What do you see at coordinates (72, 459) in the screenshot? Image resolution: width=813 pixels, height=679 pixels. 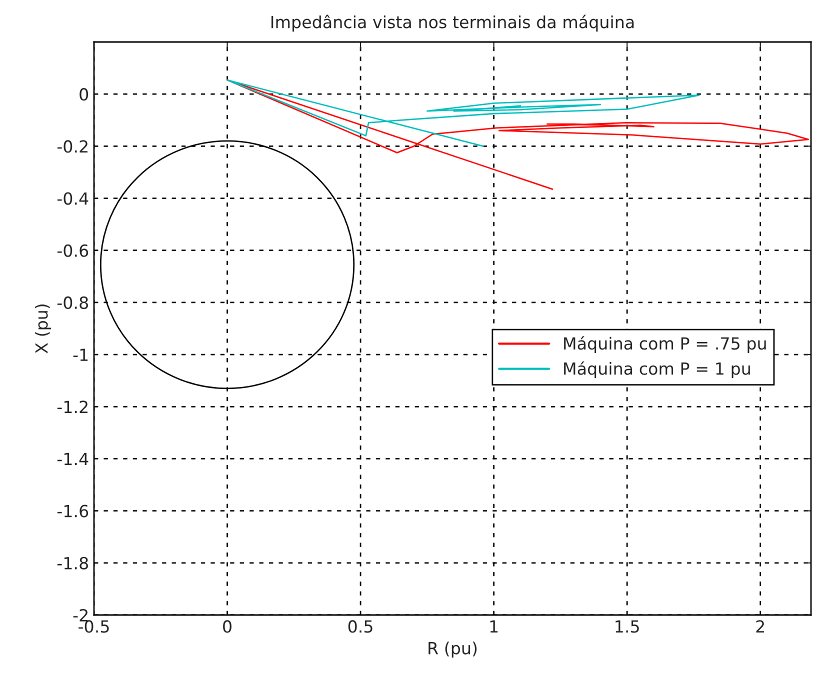 I see `y-tick-label: -1.4` at bounding box center [72, 459].